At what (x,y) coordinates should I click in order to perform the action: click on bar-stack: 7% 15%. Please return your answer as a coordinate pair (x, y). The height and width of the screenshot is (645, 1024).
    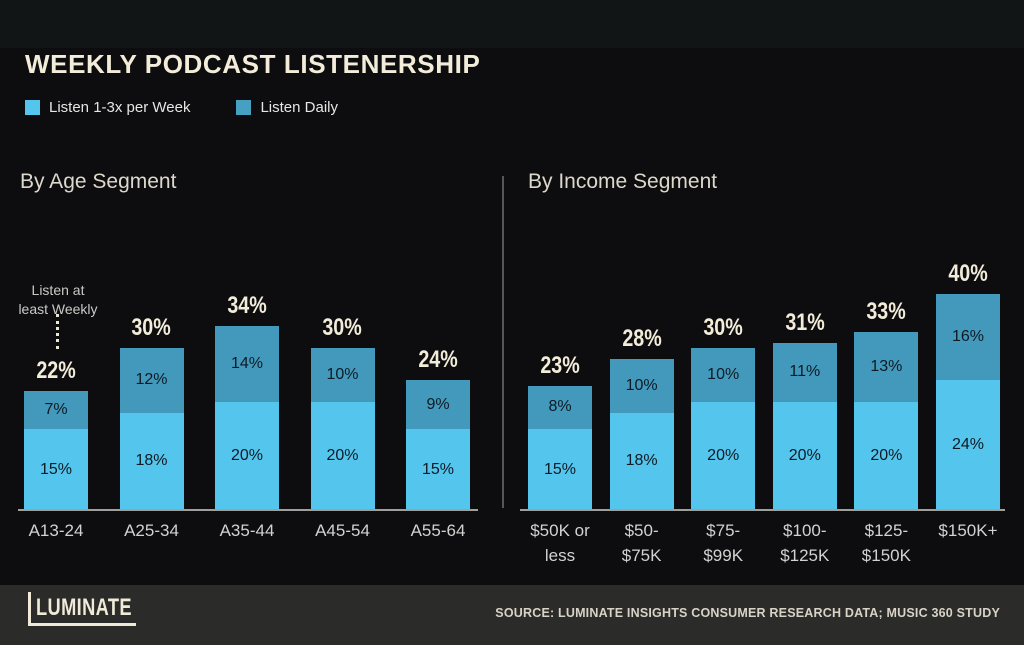
    Looking at the image, I should click on (56, 450).